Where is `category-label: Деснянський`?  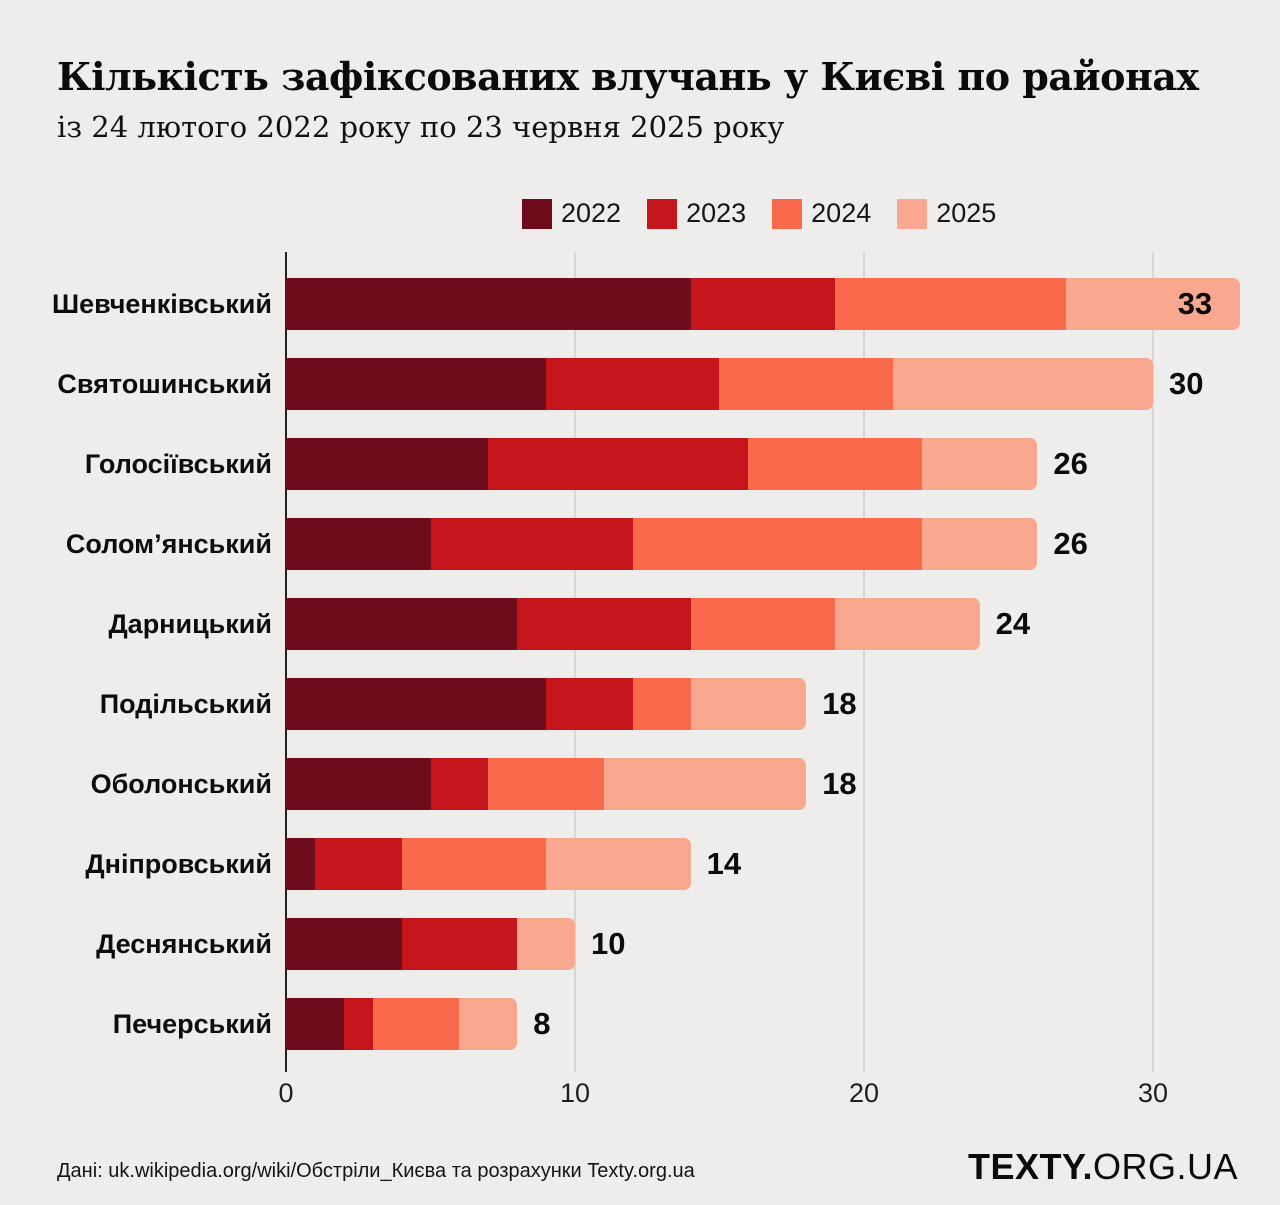
category-label: Деснянський is located at coordinates (184, 944).